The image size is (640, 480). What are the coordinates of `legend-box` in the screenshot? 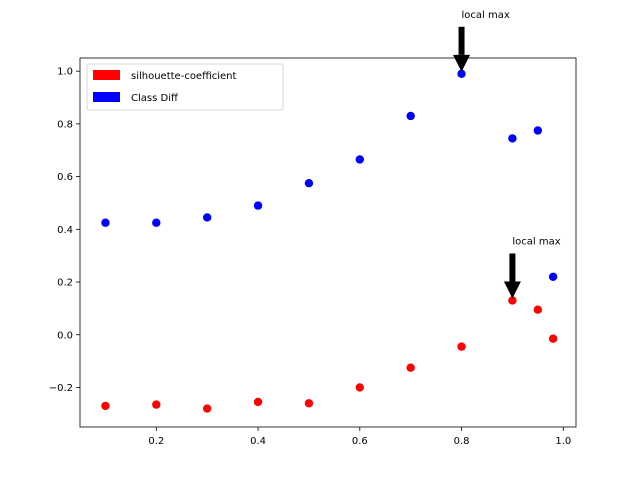 It's located at (185, 87).